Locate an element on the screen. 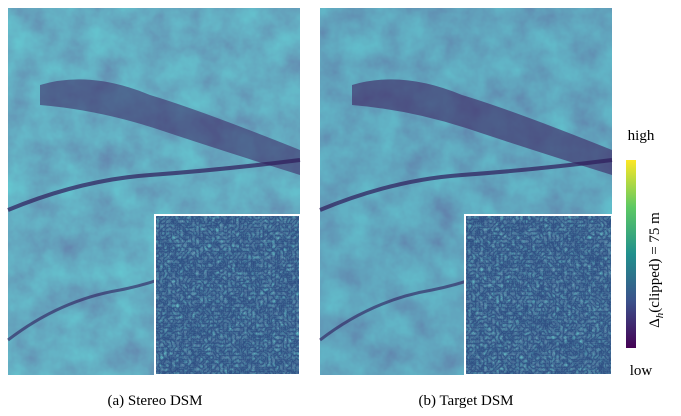 This screenshot has height=416, width=681. symbol: Δ is located at coordinates (655, 323).